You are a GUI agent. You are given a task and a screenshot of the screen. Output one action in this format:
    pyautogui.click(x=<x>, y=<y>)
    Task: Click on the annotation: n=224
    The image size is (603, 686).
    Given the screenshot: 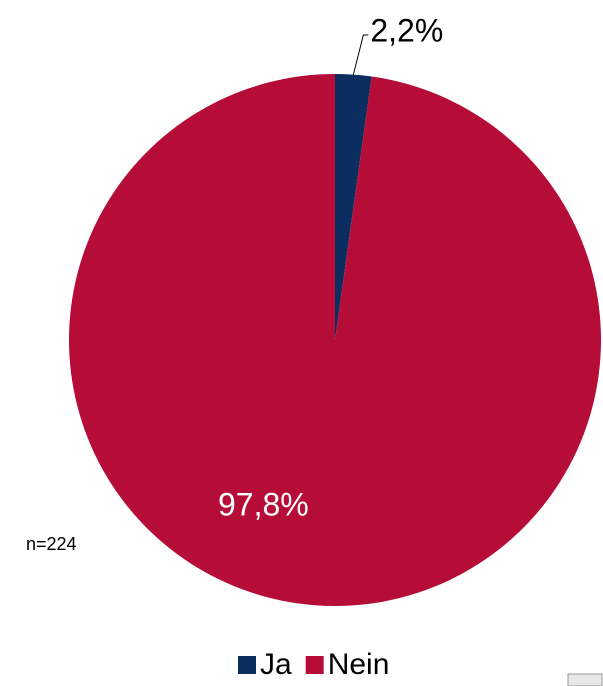 What is the action you would take?
    pyautogui.click(x=51, y=544)
    